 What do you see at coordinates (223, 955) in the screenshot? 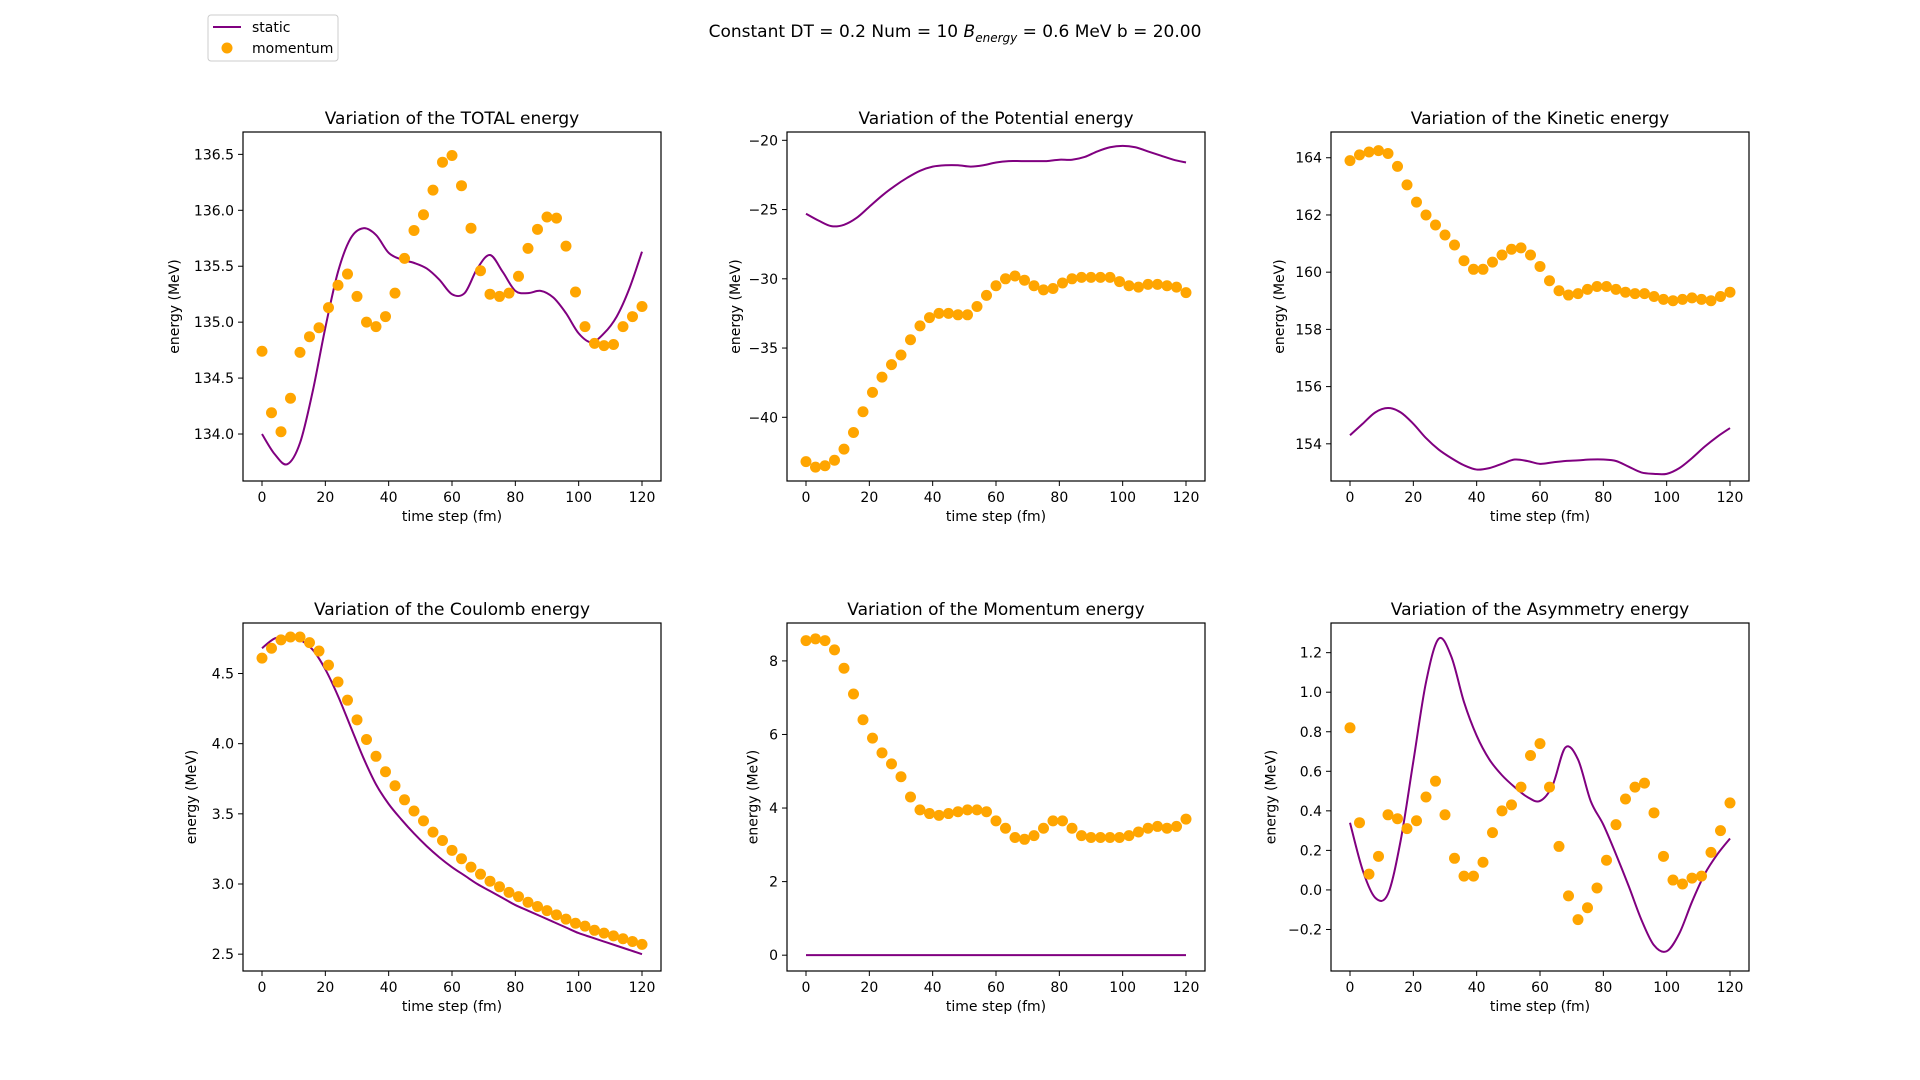
I see `coulomb-y-tick-label: 2.5` at bounding box center [223, 955].